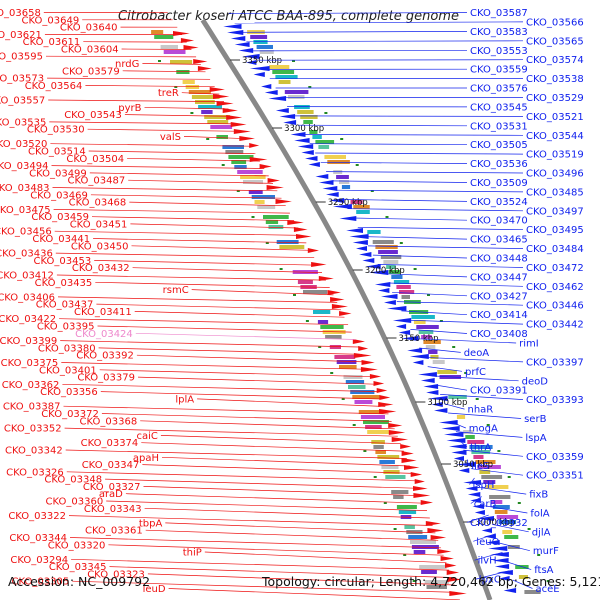  What do you see at coordinates (499, 107) in the screenshot?
I see `gene-label: CKO_03545` at bounding box center [499, 107].